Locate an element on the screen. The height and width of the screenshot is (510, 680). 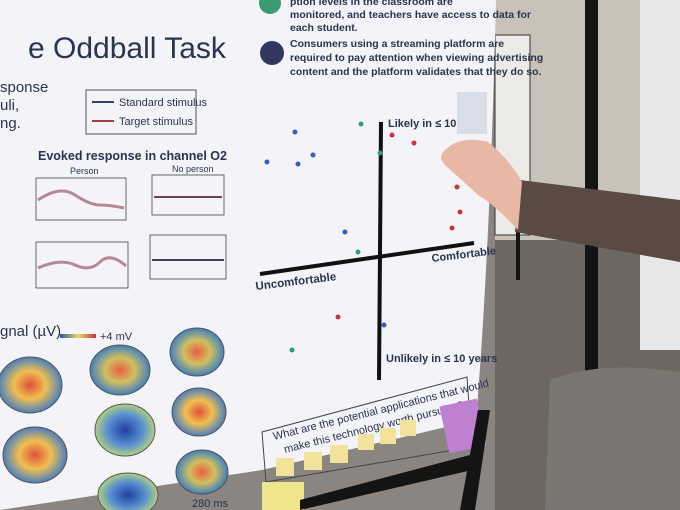
panel-label: No person is located at coordinates (193, 169).